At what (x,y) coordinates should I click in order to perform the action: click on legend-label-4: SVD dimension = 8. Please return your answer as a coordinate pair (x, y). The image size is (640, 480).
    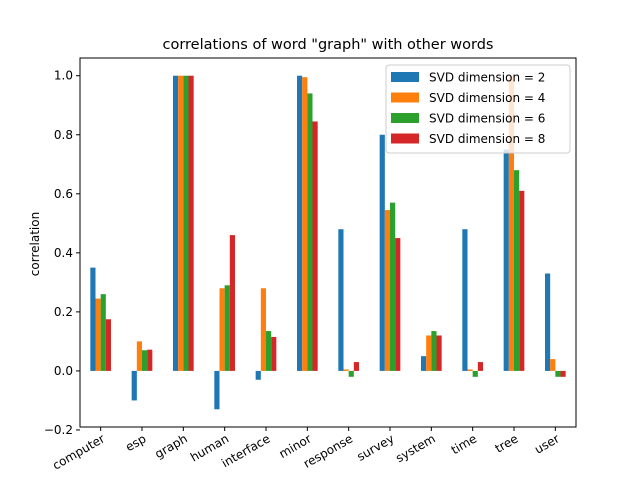
    Looking at the image, I should click on (487, 139).